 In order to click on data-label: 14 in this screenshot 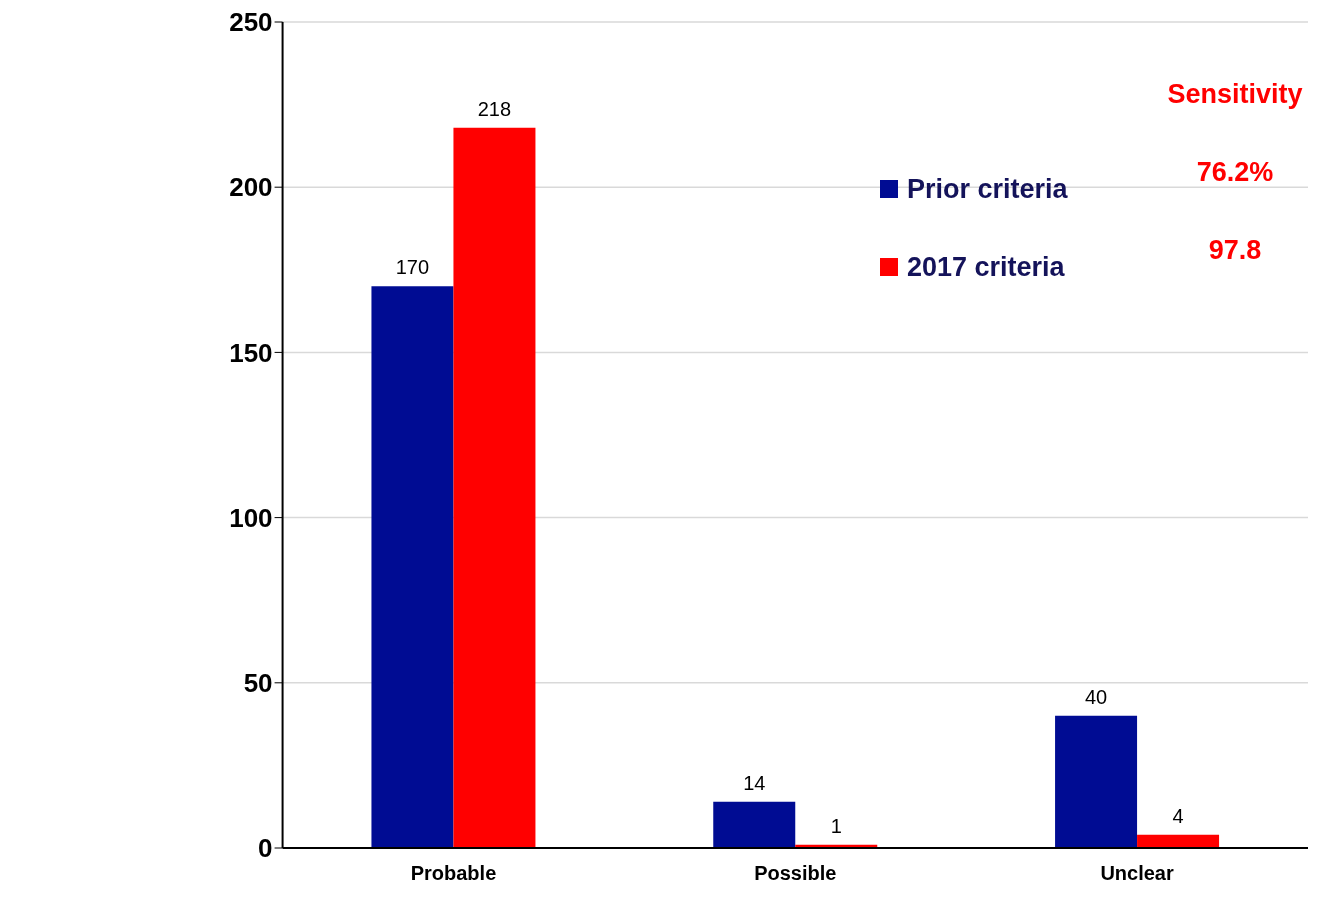, I will do `click(754, 782)`.